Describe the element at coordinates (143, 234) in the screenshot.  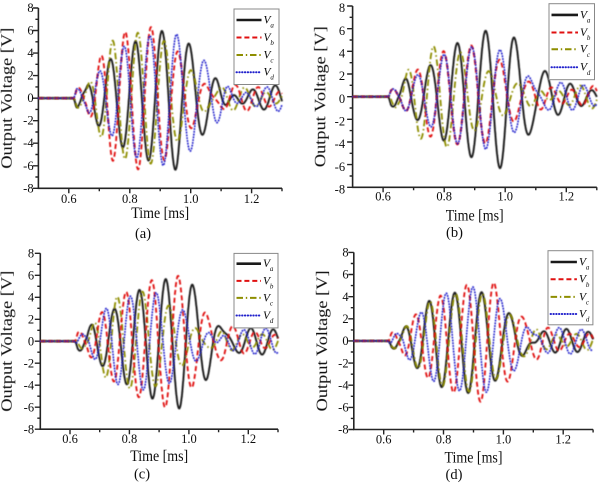
I see `svg-text: (a)` at that location.